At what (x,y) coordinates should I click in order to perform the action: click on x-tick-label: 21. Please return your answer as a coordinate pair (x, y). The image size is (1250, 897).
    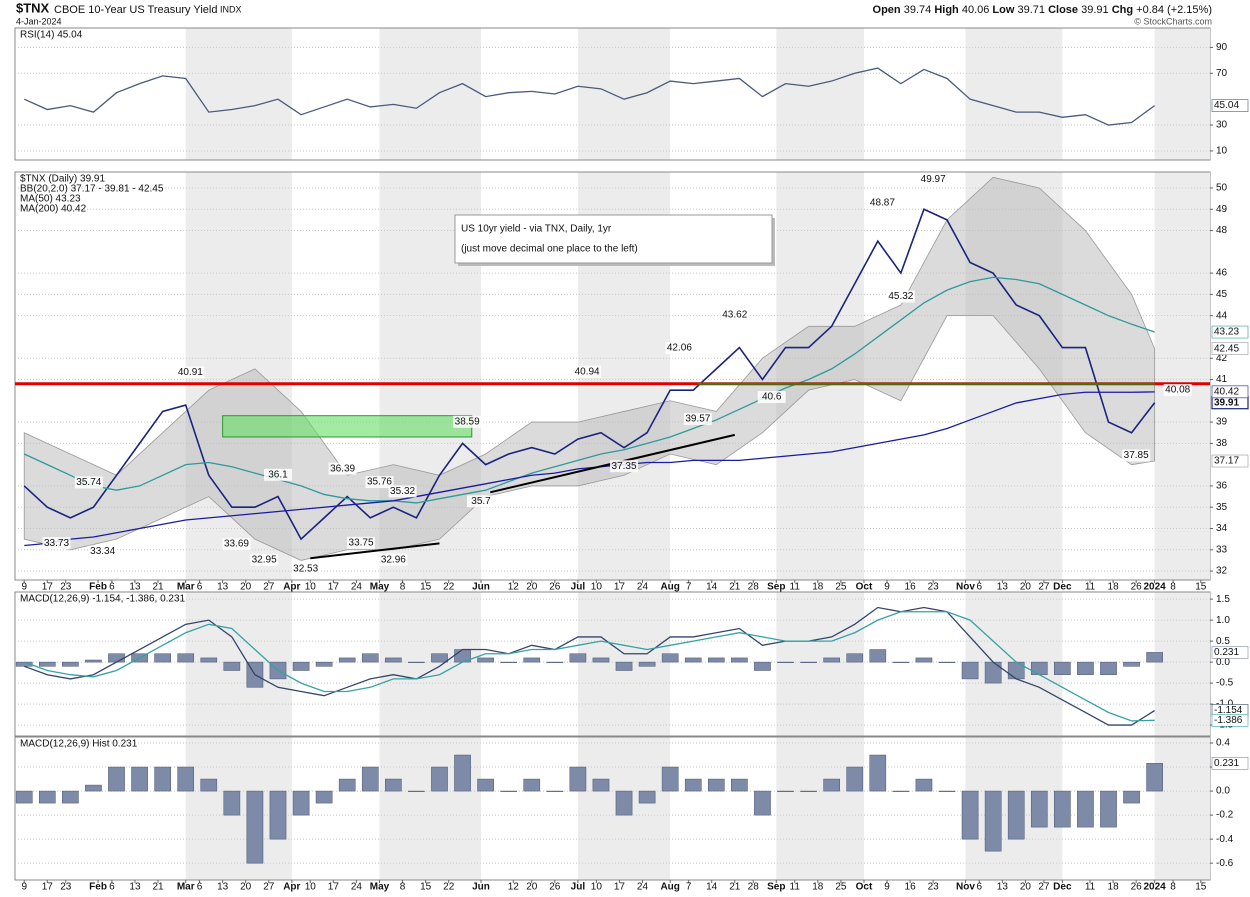
    Looking at the image, I should click on (158, 587).